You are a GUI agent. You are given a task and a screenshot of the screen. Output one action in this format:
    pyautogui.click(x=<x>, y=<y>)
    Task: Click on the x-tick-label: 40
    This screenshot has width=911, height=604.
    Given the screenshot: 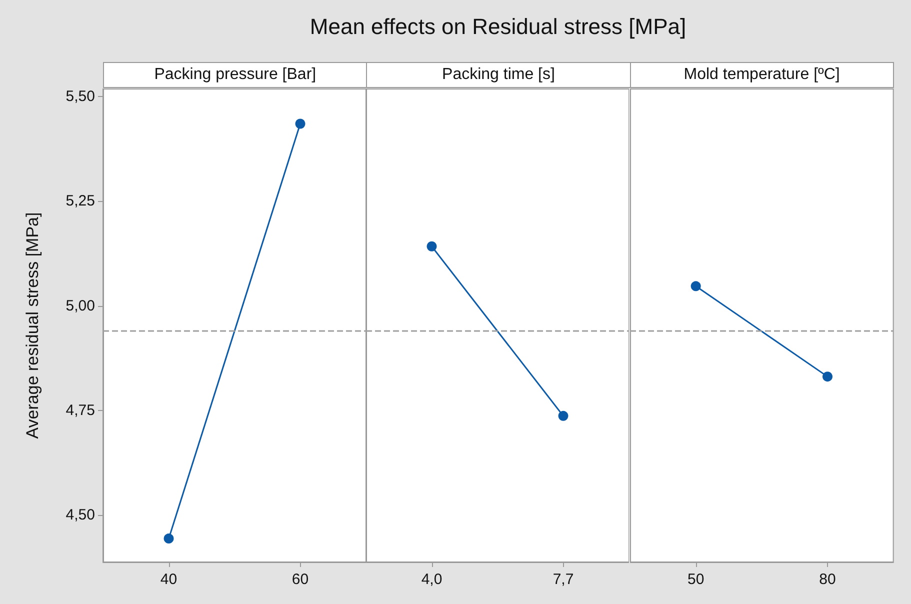 What is the action you would take?
    pyautogui.click(x=169, y=579)
    